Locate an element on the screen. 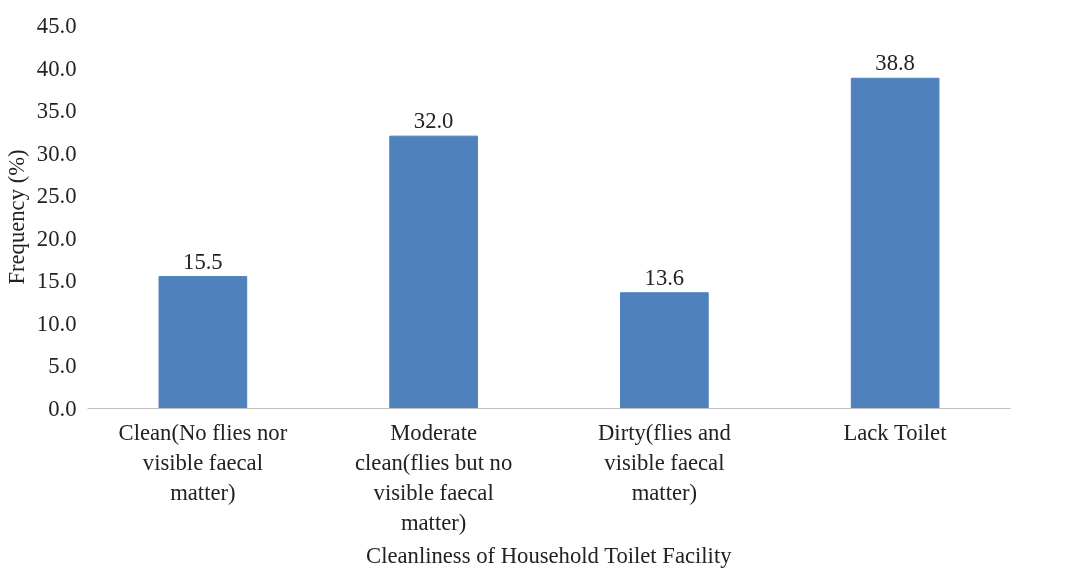  y-tick-label: 15.0 is located at coordinates (56, 281).